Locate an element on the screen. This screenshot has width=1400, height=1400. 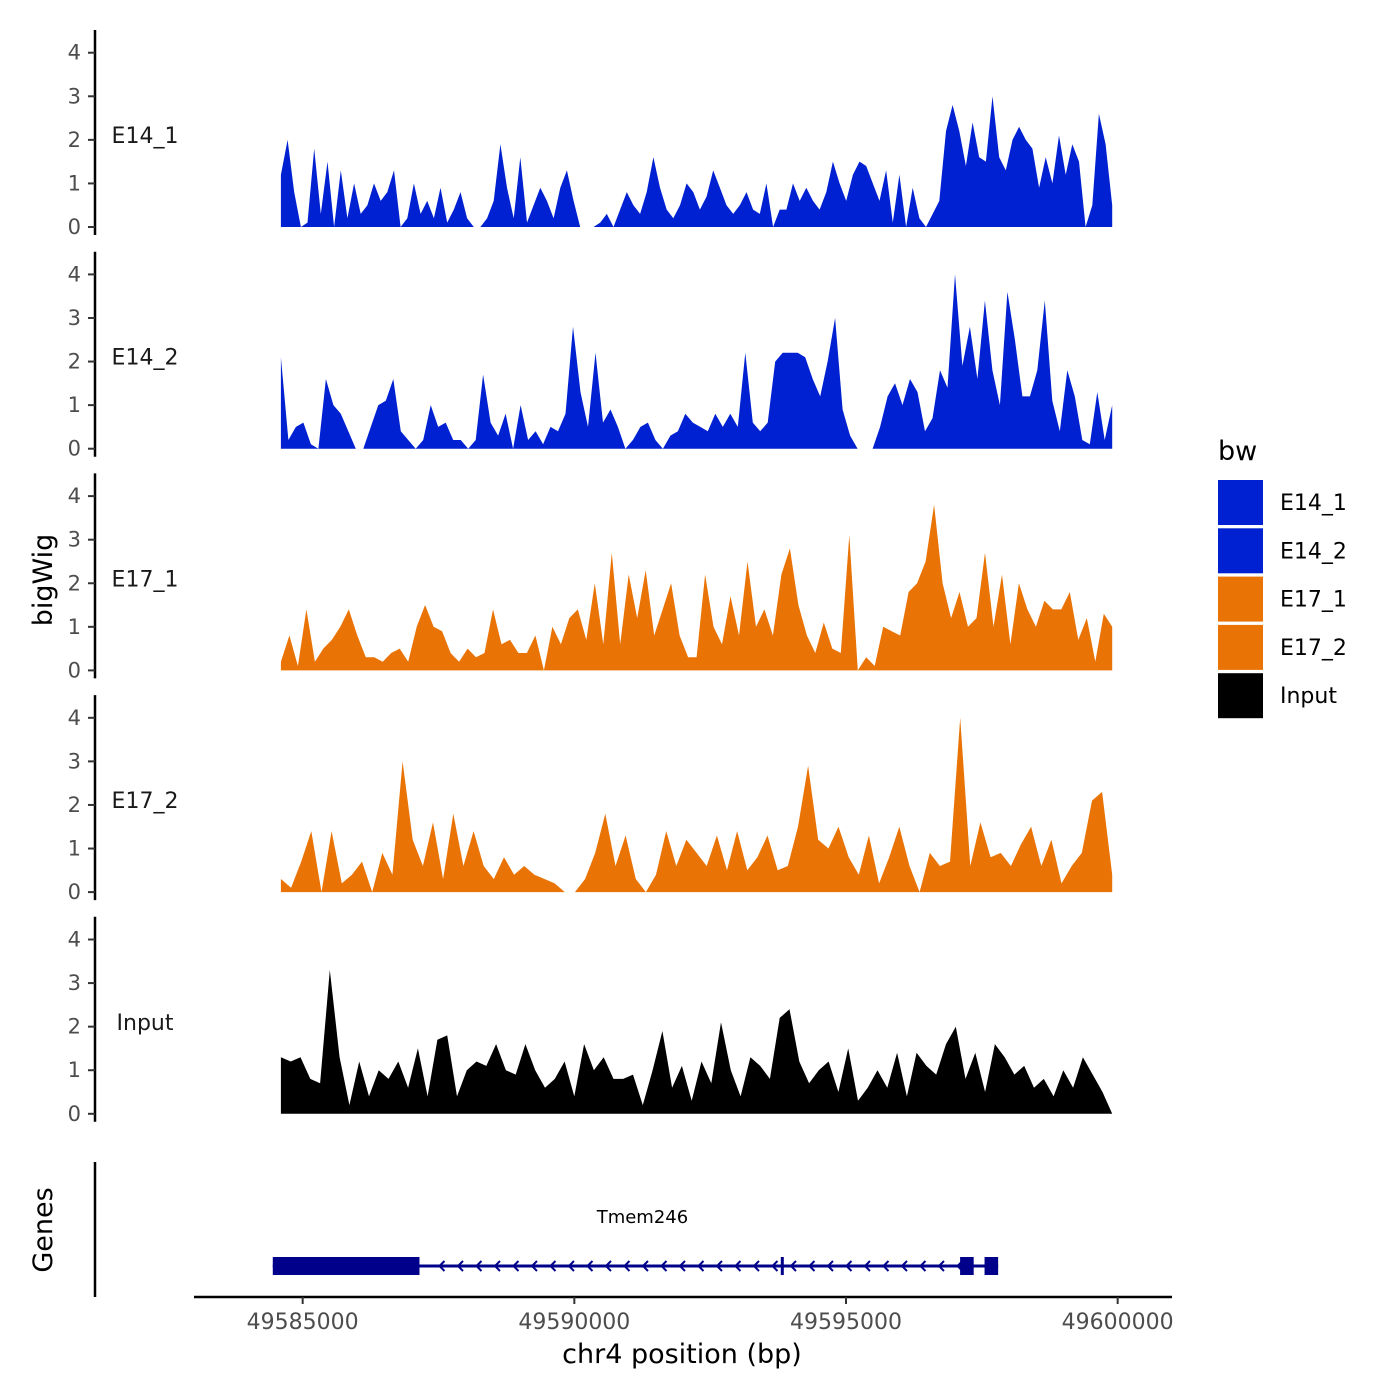
legend-label: E14_1 is located at coordinates (1313, 503).